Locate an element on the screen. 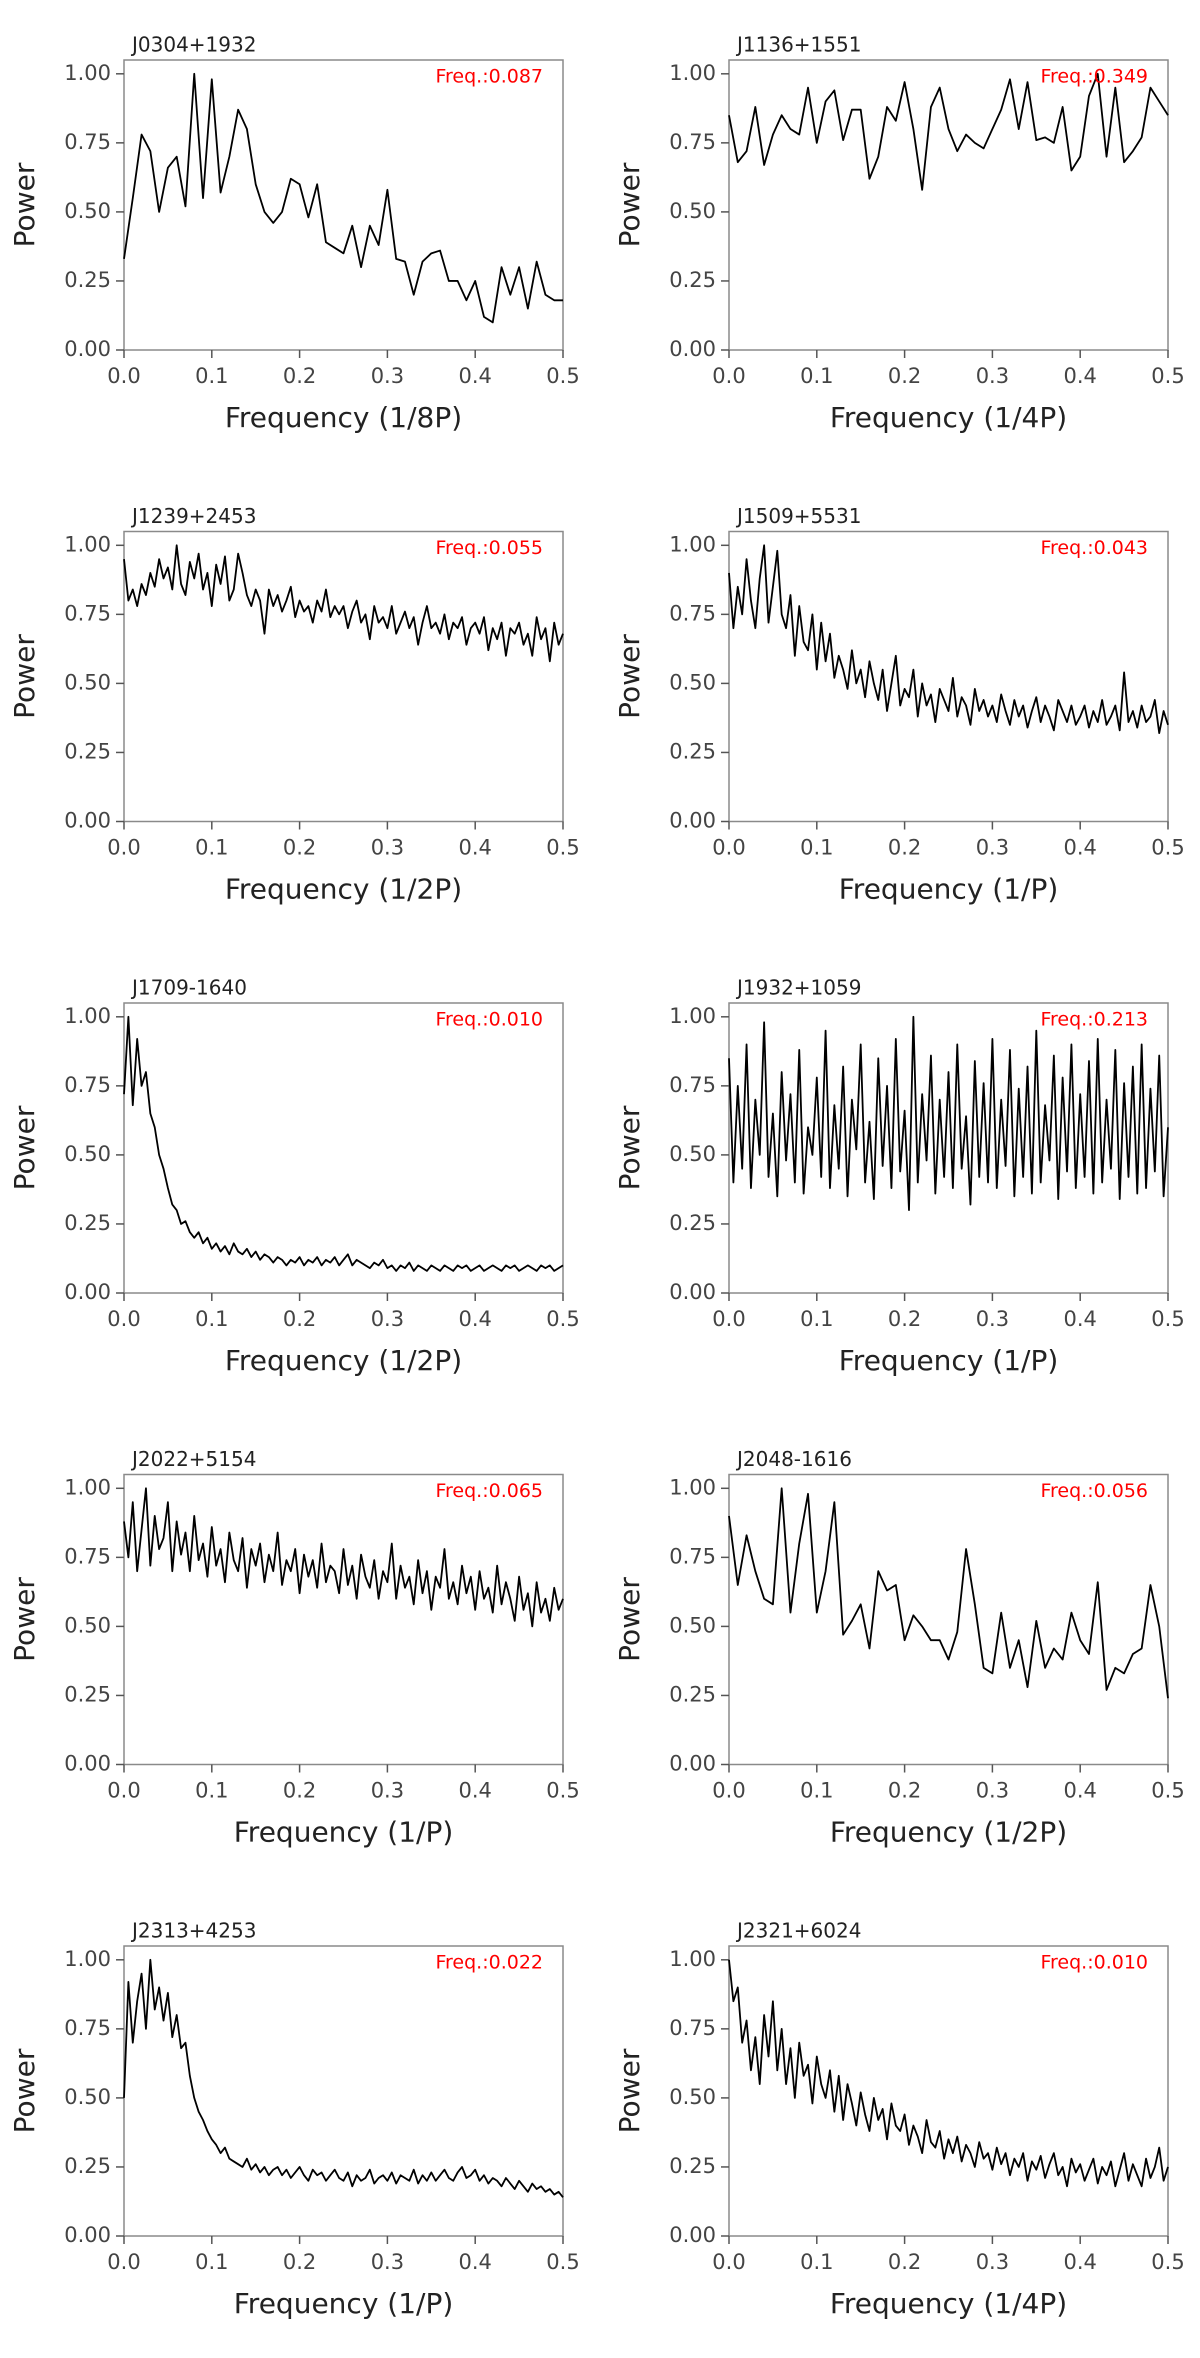  freq-annotation: Freq.:0.056 is located at coordinates (1094, 1491).